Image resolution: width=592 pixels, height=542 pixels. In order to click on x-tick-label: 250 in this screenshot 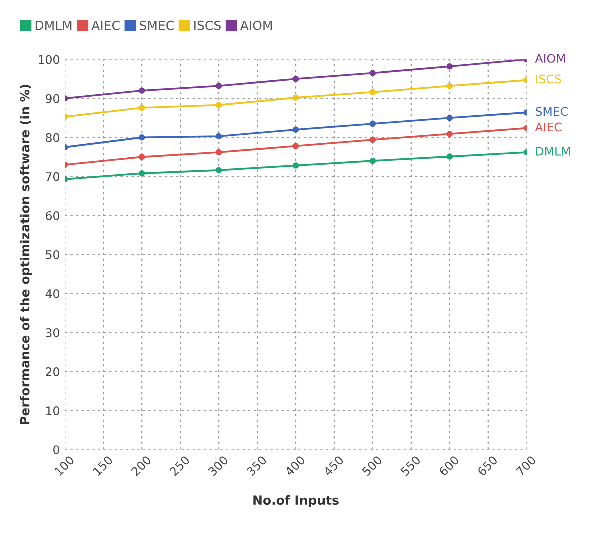, I will do `click(179, 466)`.